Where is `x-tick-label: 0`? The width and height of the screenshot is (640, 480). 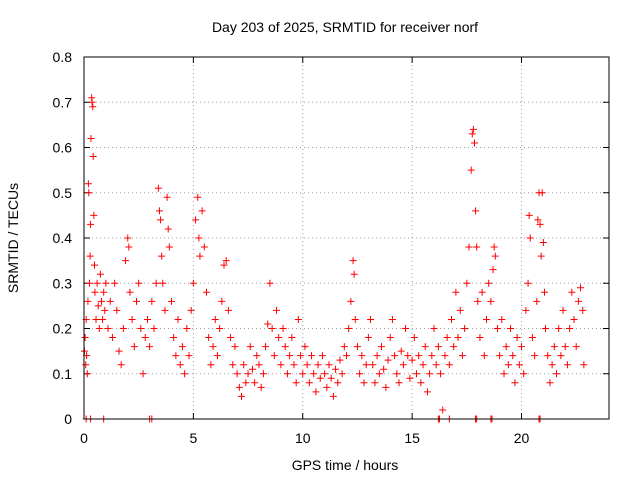
x-tick-label: 0 is located at coordinates (84, 438).